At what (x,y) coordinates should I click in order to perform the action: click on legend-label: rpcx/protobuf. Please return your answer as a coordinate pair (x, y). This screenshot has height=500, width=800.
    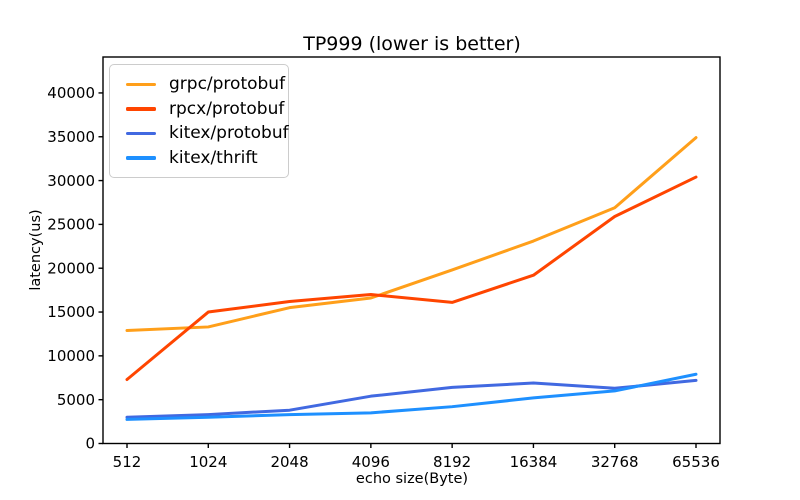
    Looking at the image, I should click on (227, 108).